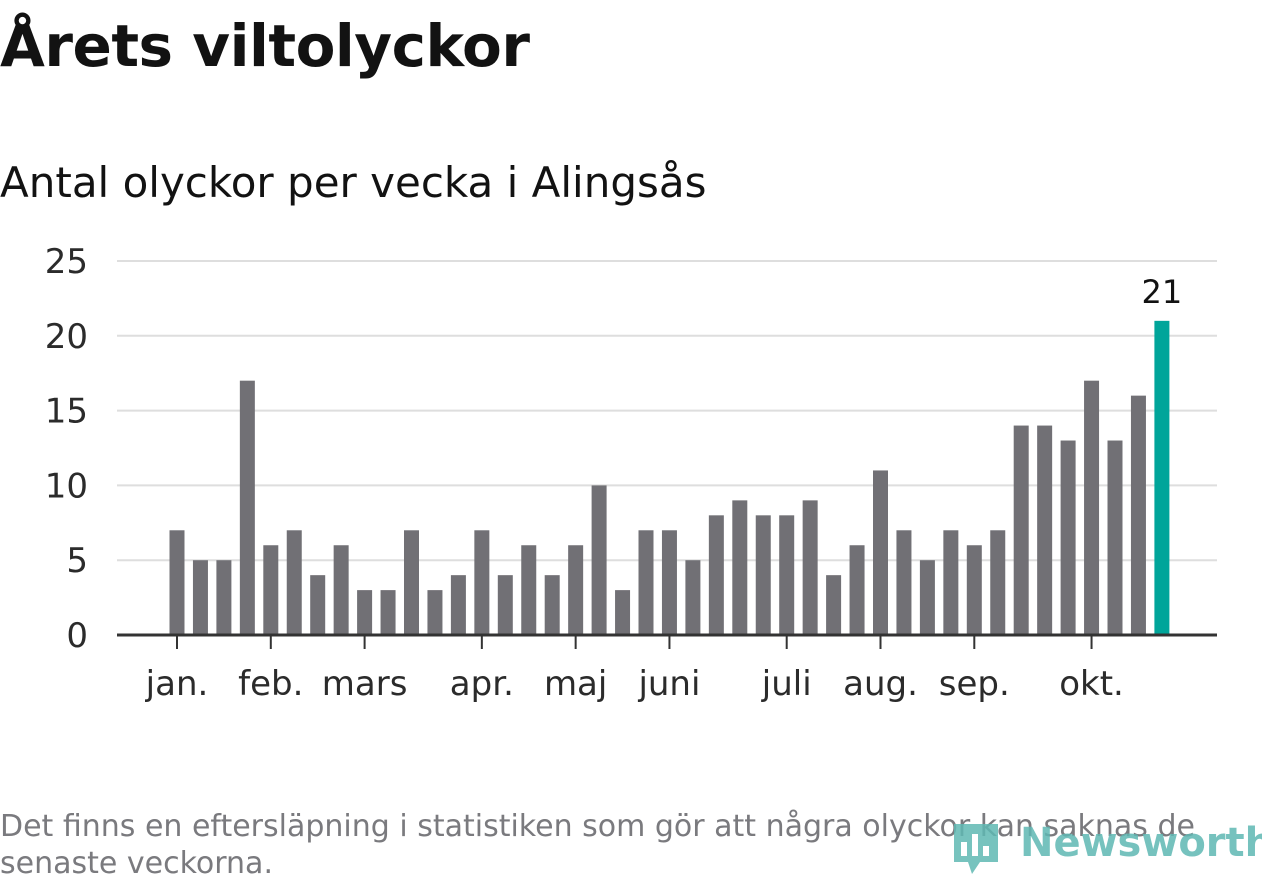  What do you see at coordinates (66, 262) in the screenshot?
I see `y-tick-label: 25` at bounding box center [66, 262].